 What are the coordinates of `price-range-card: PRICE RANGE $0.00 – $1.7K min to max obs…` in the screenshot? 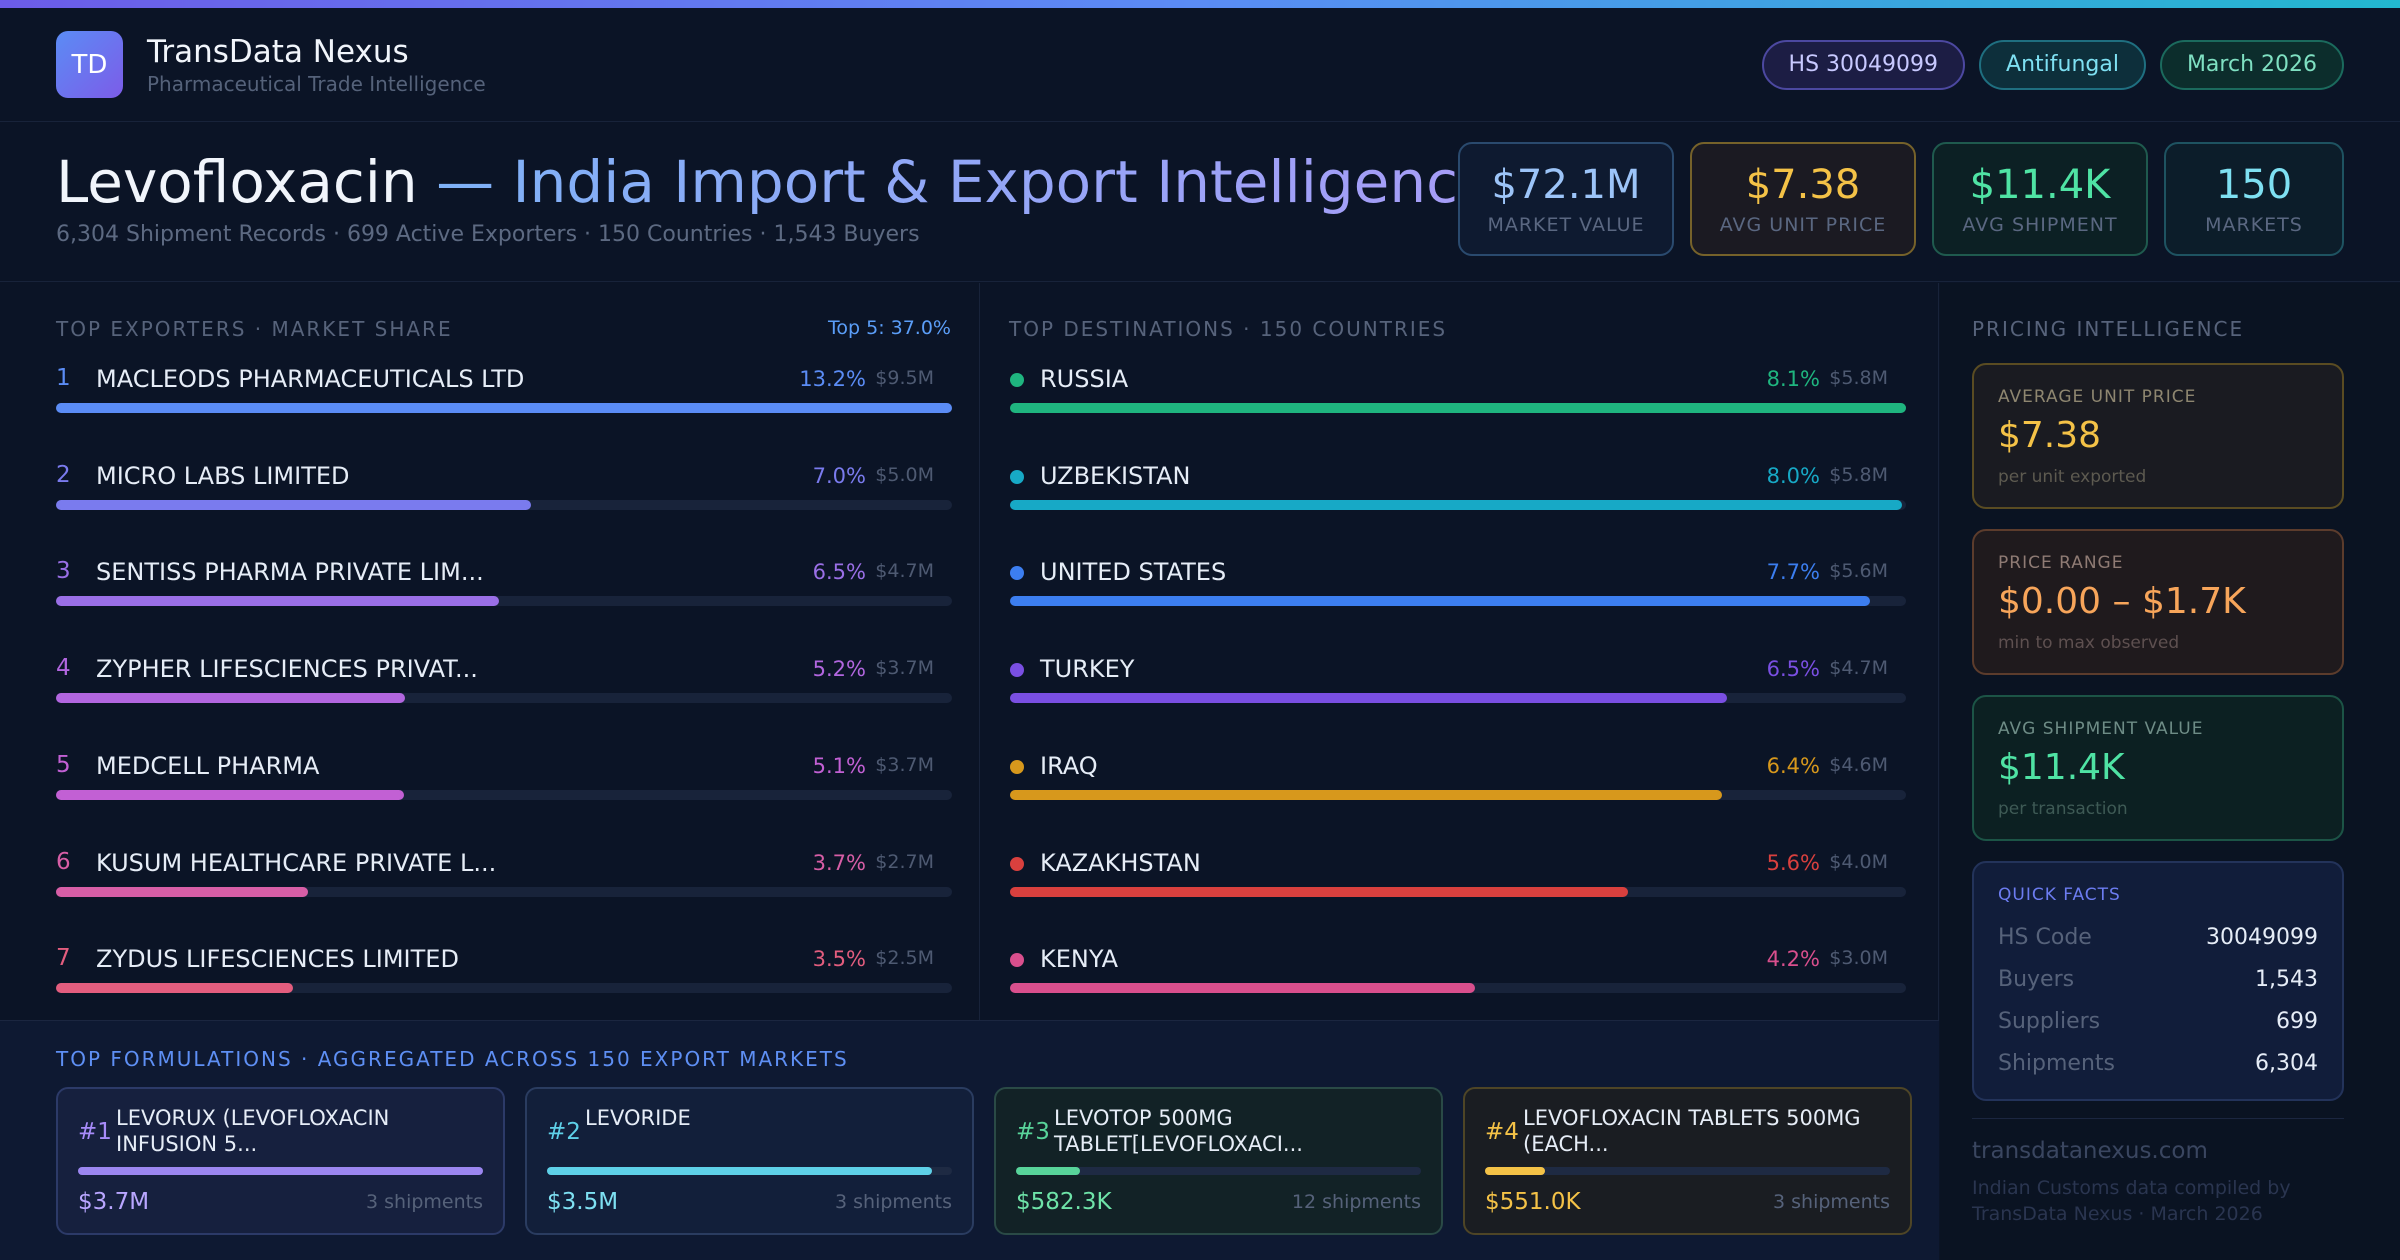 It's located at (2158, 602).